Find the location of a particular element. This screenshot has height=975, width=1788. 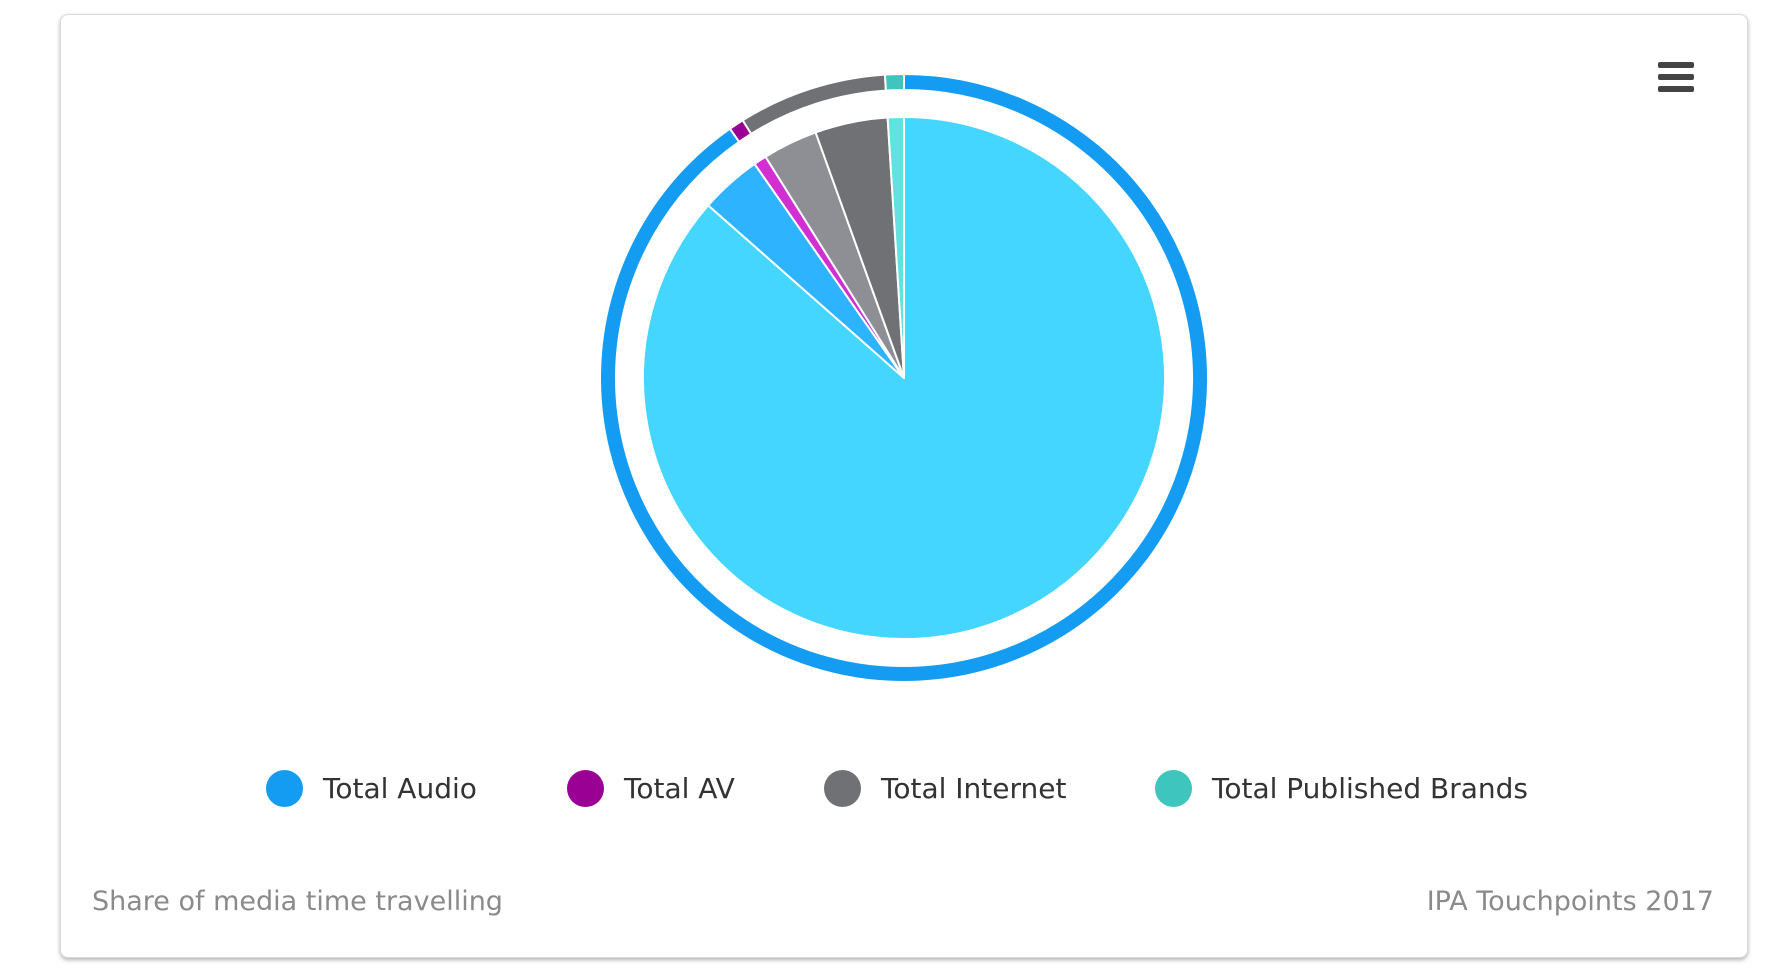

legend-item-total-internet: Total Internet is located at coordinates (945, 788).